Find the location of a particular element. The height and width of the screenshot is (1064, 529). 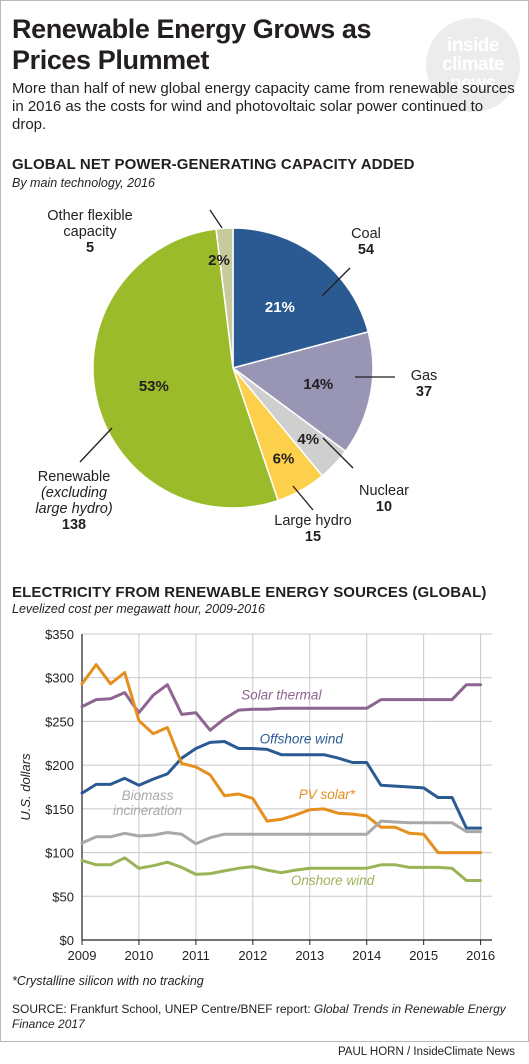

y-axis-label: U.S. dollars is located at coordinates (25, 787).